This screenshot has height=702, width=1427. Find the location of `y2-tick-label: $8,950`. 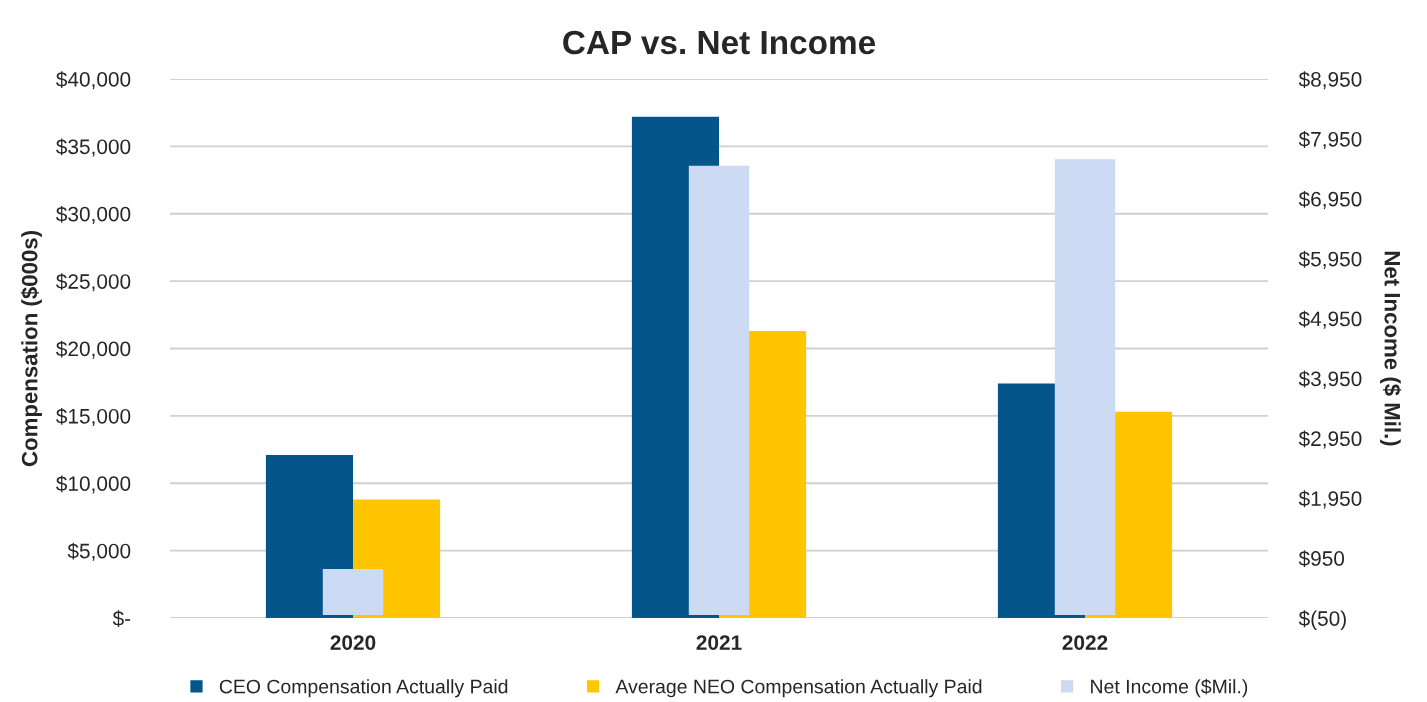

y2-tick-label: $8,950 is located at coordinates (1330, 80).